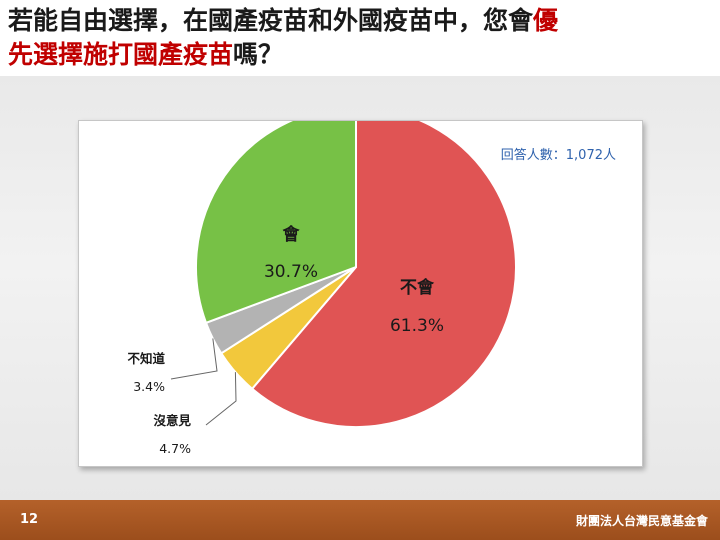  I want to click on footer-bar: 12 財團法人台灣民意基金會, so click(360, 520).